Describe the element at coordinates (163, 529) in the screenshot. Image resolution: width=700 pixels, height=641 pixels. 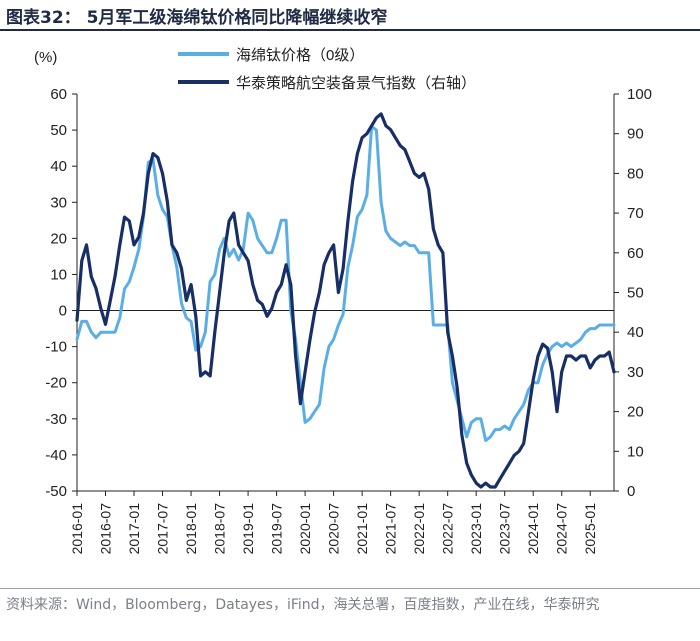
I see `x-tick-label: 2017-07` at that location.